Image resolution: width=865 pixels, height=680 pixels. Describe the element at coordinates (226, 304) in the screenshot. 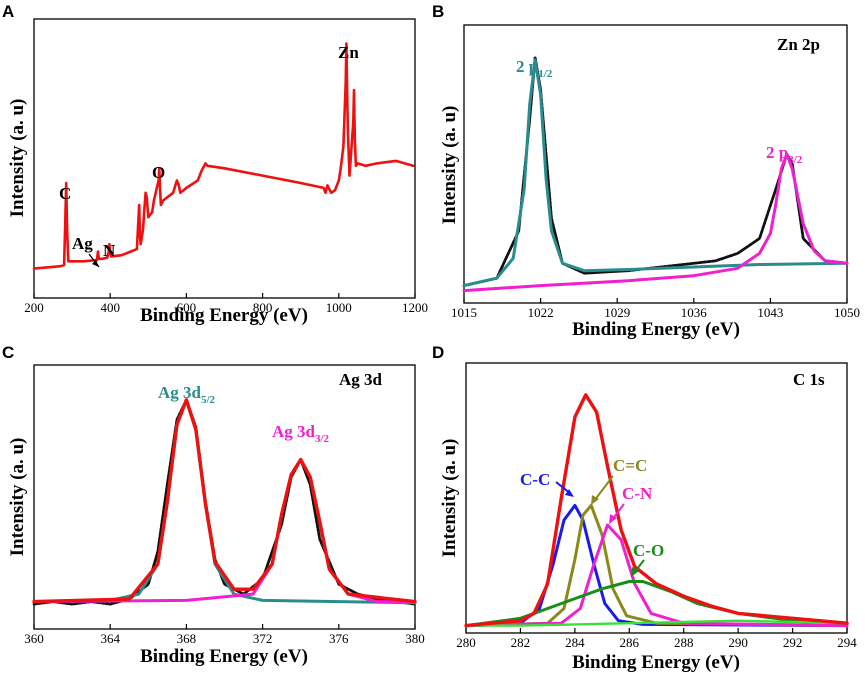

I see `panel-a-ticks: 200 400 600 800 1000 1200` at that location.